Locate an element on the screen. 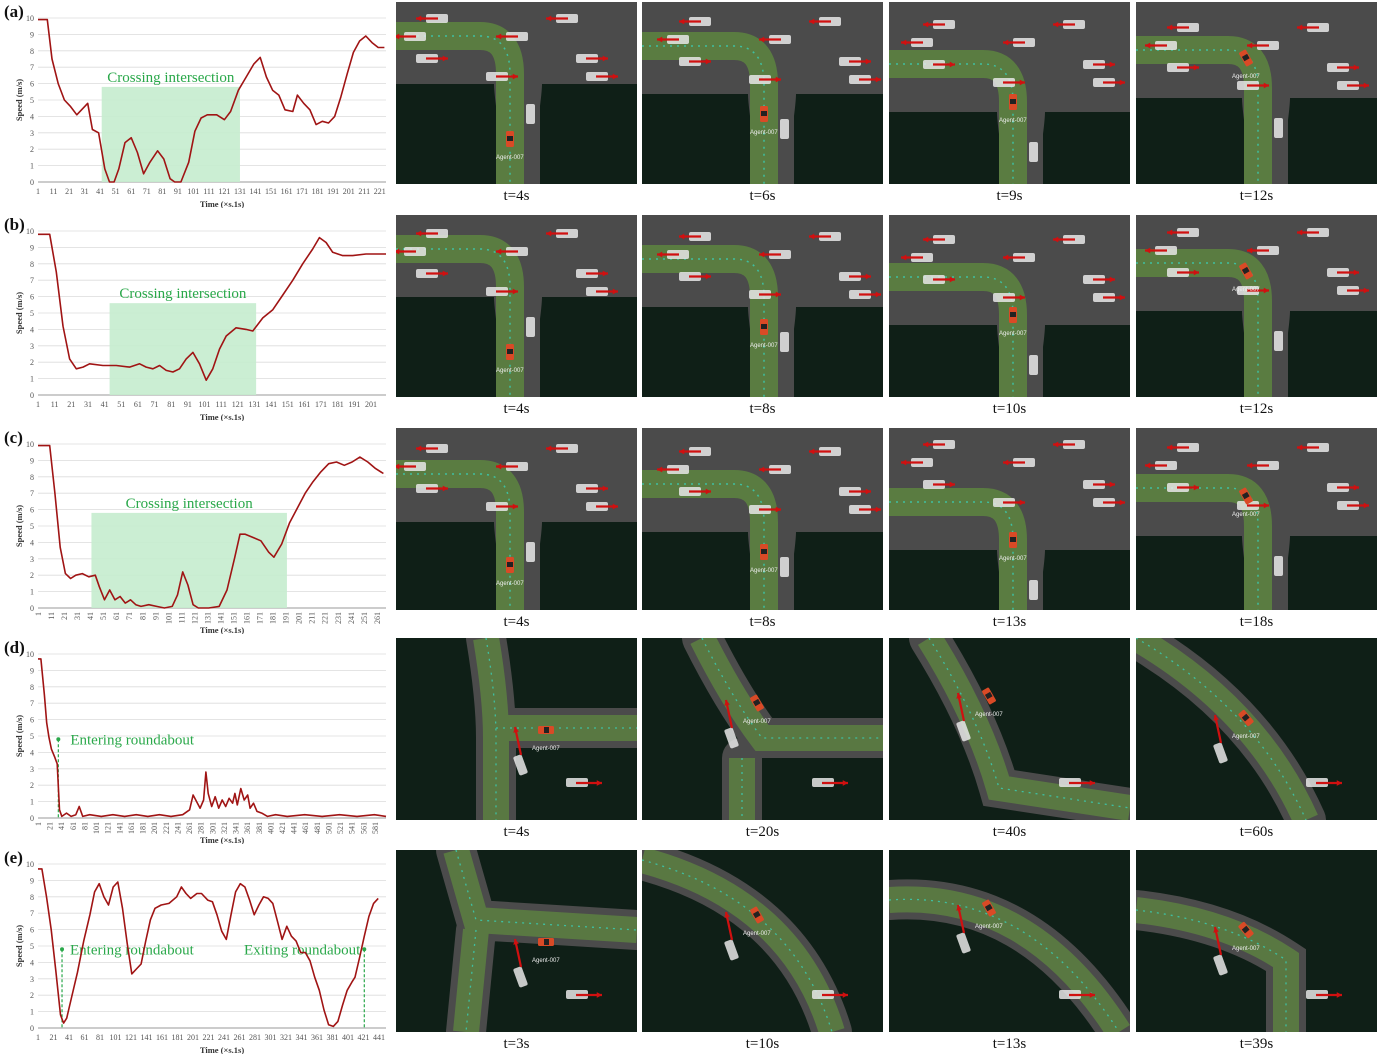 Image resolution: width=1391 pixels, height=1059 pixels. x-tick-label: 261 is located at coordinates (377, 618).